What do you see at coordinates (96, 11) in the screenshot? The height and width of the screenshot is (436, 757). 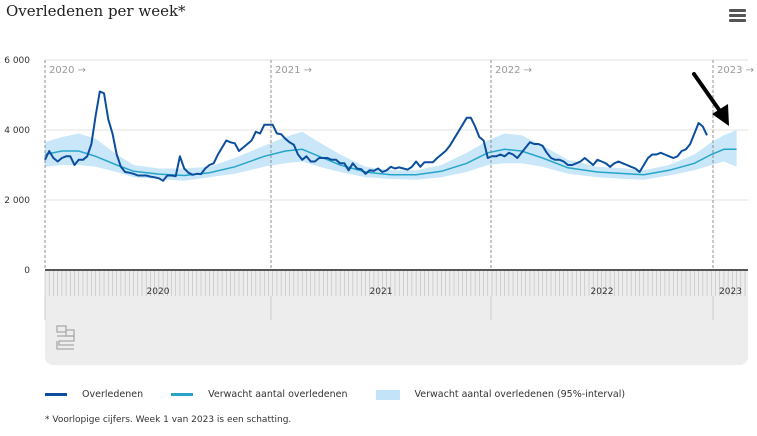 I see `chart-title: Overledenen per week*` at bounding box center [96, 11].